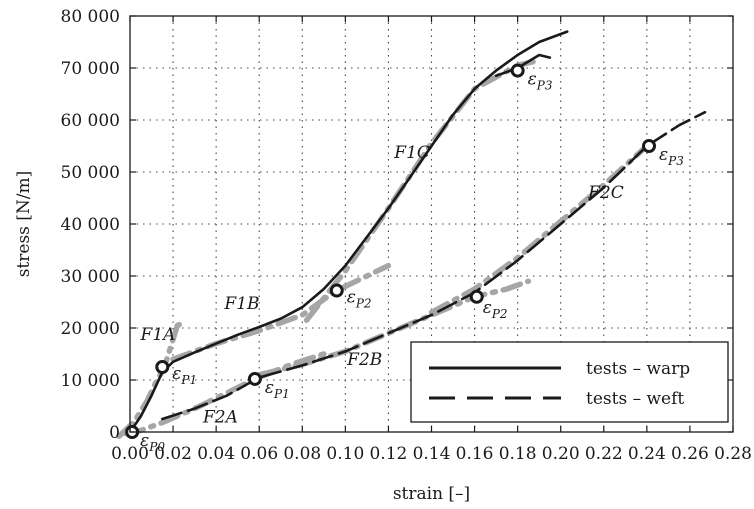 The height and width of the screenshot is (509, 754). I want to click on legend-box, so click(569, 382).